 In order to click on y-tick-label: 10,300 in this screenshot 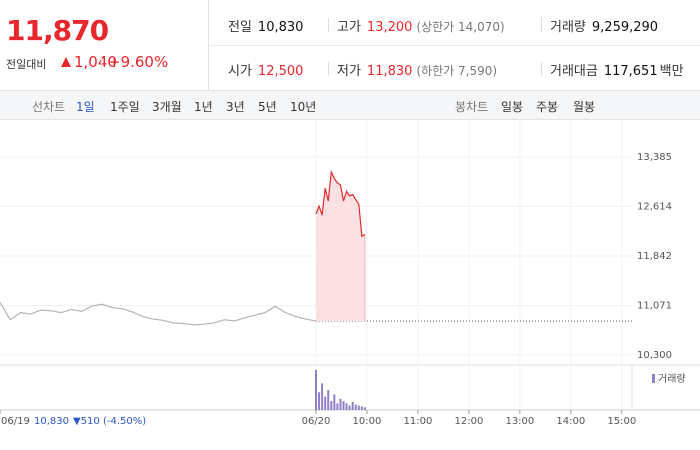, I will do `click(654, 355)`.